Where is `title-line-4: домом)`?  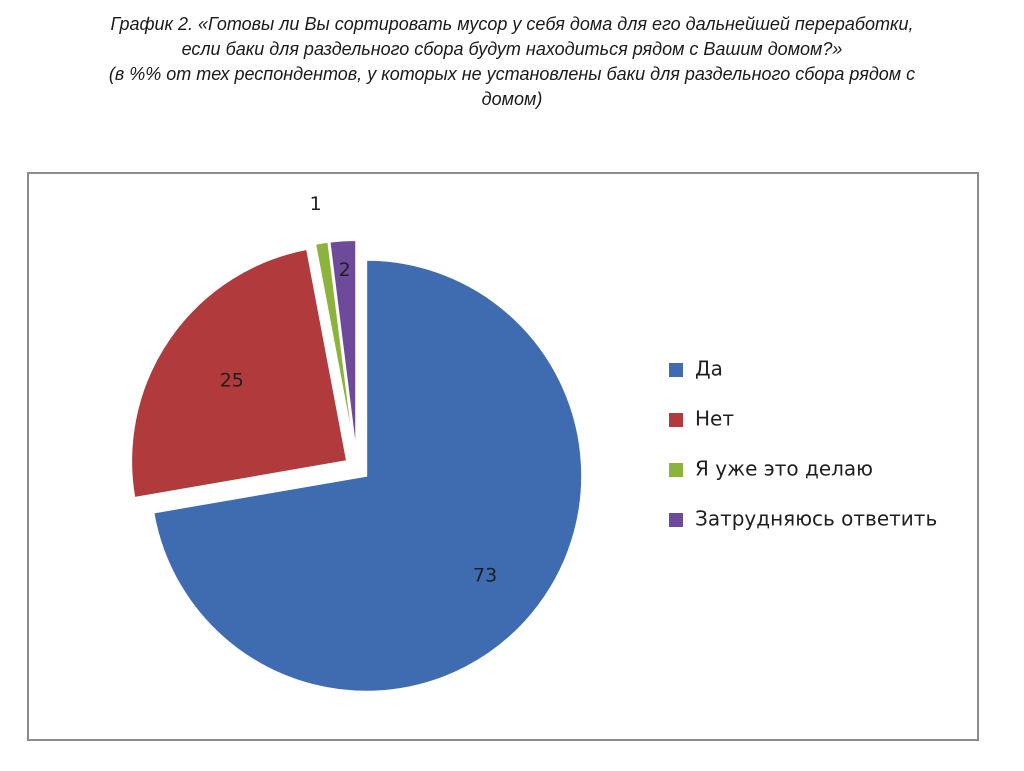
title-line-4: домом) is located at coordinates (512, 99).